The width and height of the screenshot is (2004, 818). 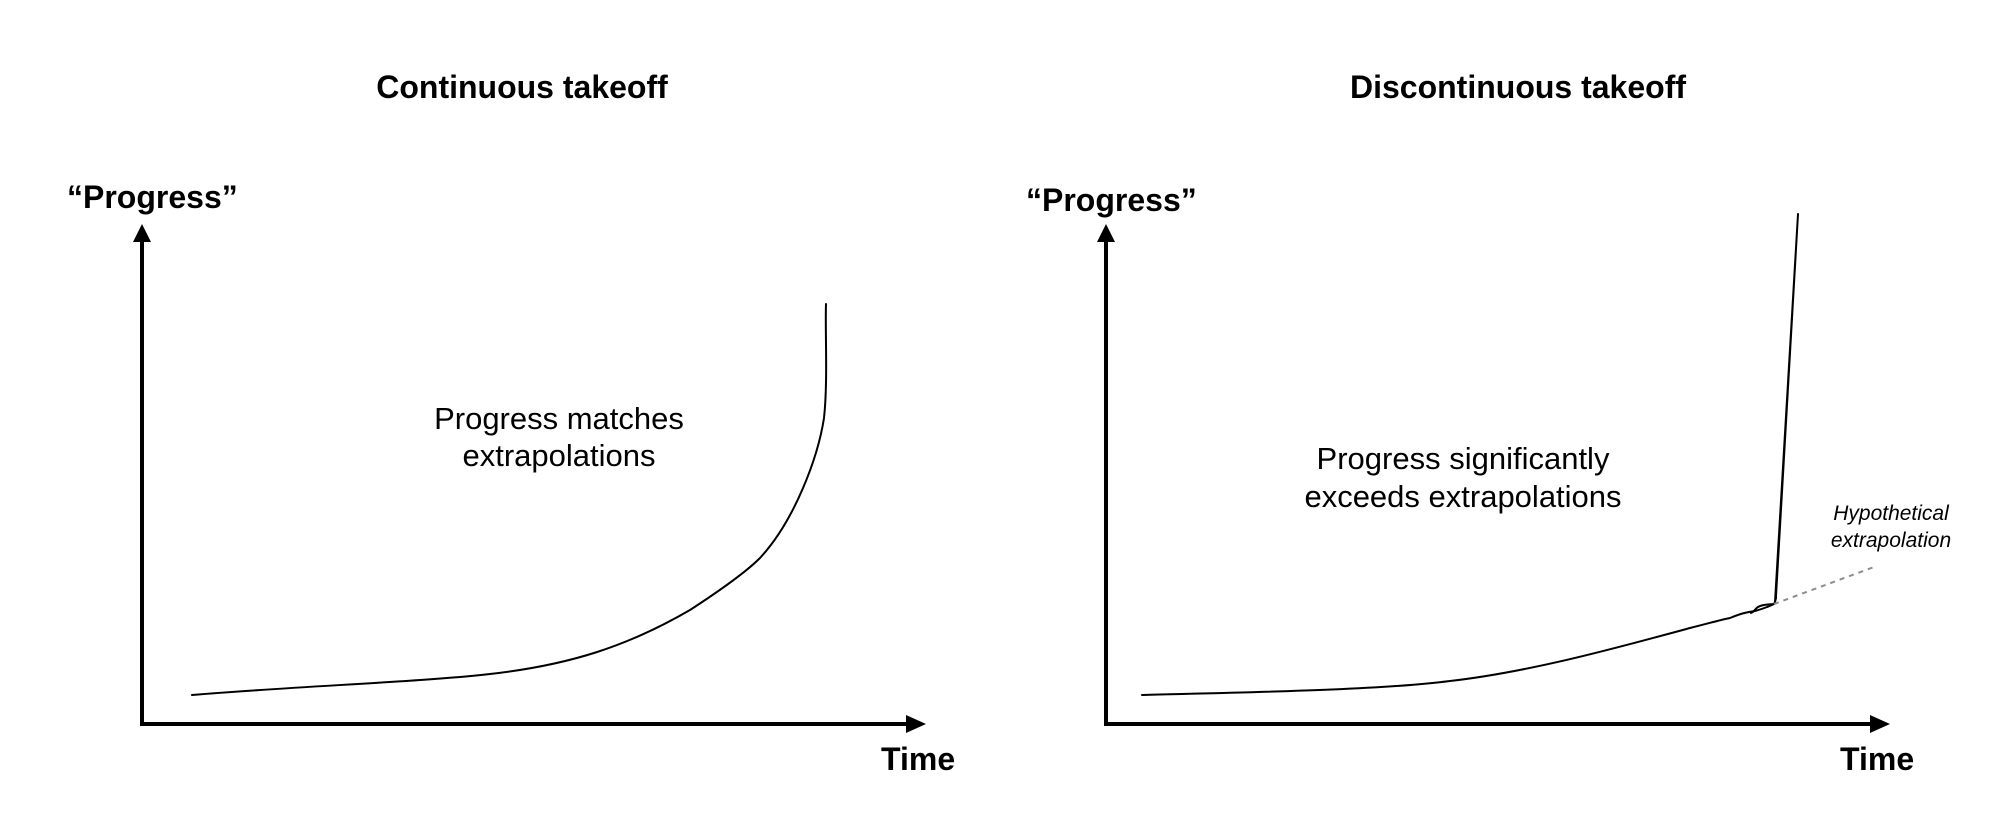 I want to click on discontinuous-jump-line, so click(x=1774, y=413).